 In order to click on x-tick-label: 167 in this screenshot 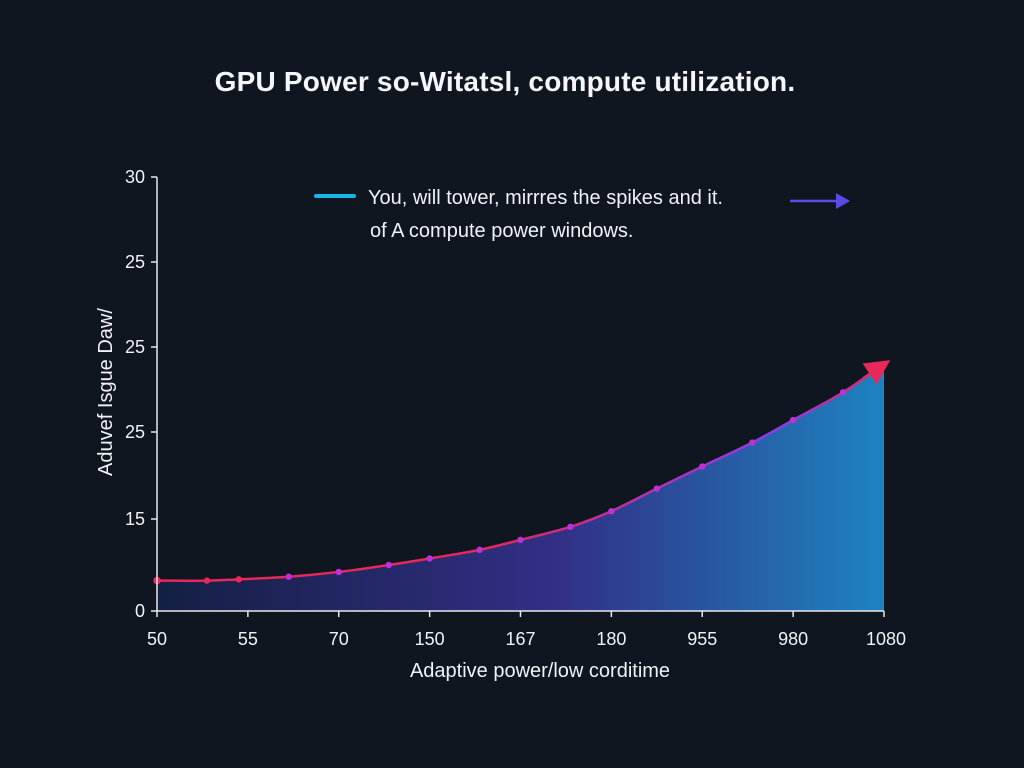, I will do `click(520, 639)`.